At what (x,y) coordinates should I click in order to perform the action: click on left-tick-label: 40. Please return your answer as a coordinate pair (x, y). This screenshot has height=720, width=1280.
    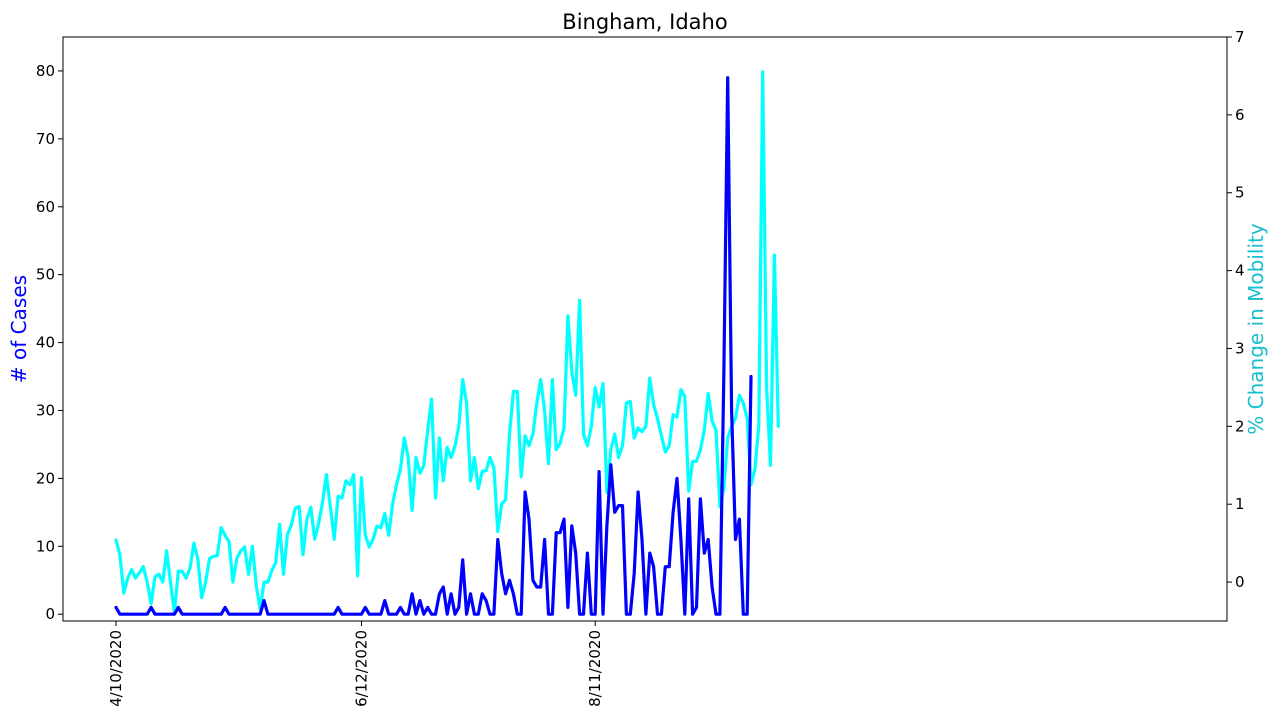
    Looking at the image, I should click on (45, 343).